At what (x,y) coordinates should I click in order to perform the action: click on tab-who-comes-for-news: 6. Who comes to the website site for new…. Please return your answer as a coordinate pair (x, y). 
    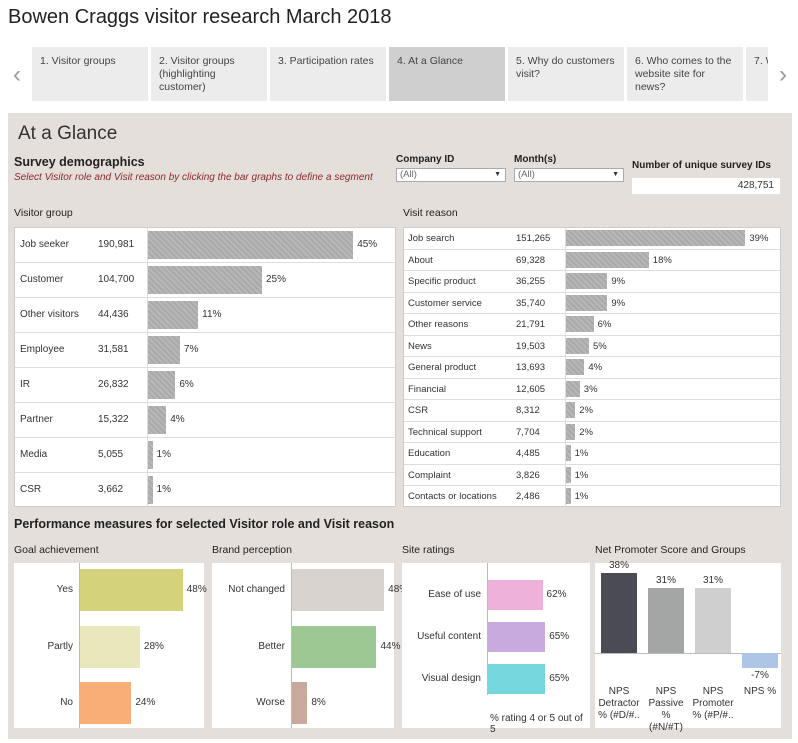
    Looking at the image, I should click on (685, 74).